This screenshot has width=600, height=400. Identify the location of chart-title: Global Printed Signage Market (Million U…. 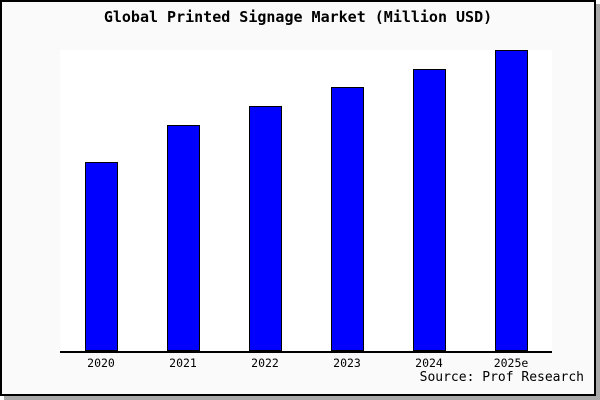
(298, 17).